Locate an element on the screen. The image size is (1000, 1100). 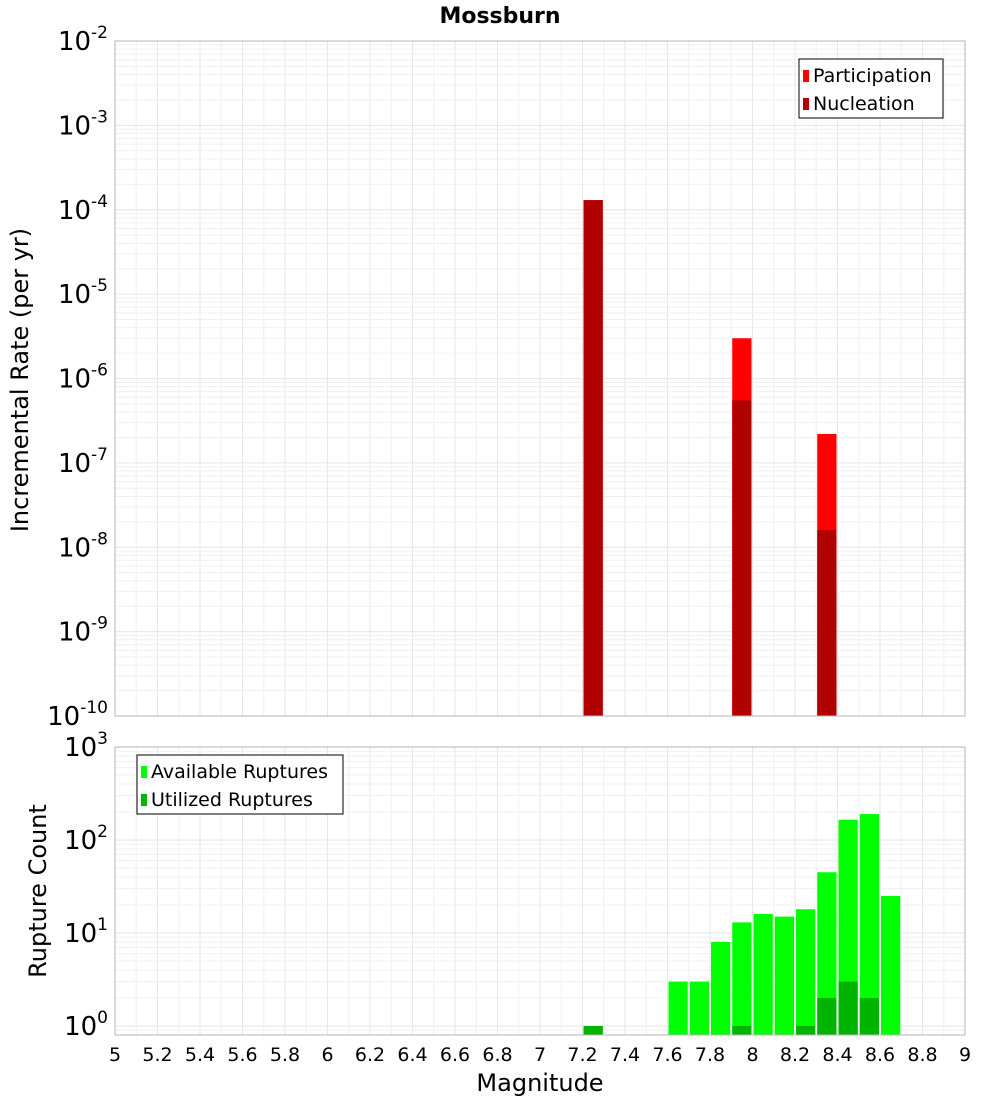
y-tick-label: 10⁻³ is located at coordinates (83, 124).